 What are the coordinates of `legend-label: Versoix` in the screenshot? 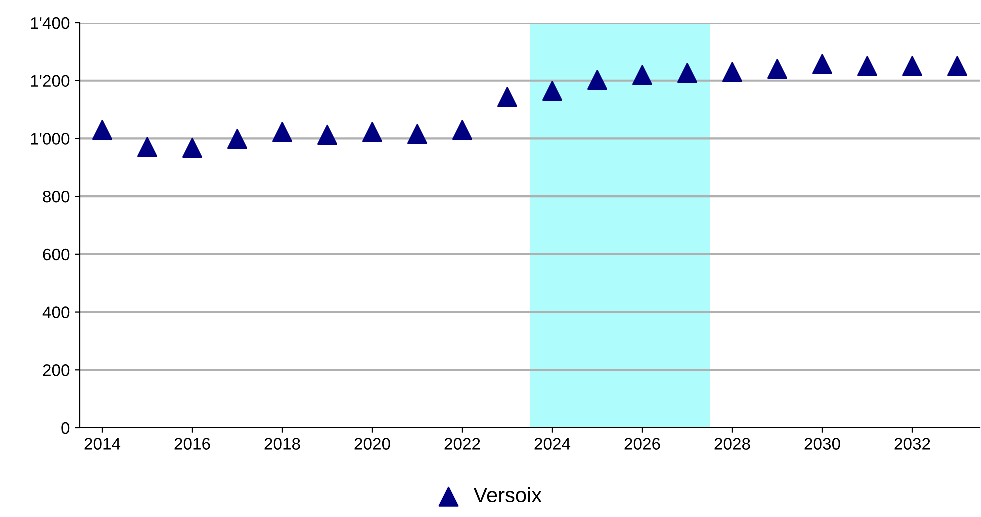 It's located at (508, 495).